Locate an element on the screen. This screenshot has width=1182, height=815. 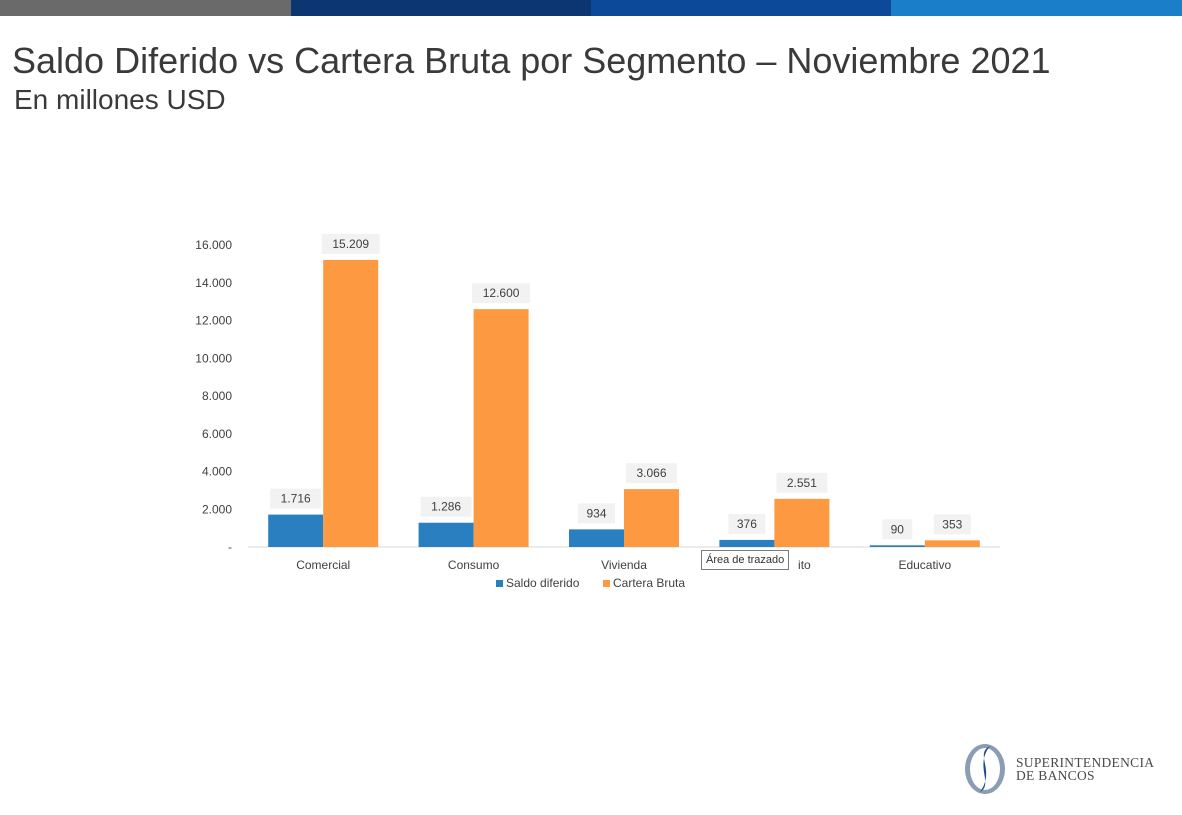
data-label: 90 is located at coordinates (898, 529).